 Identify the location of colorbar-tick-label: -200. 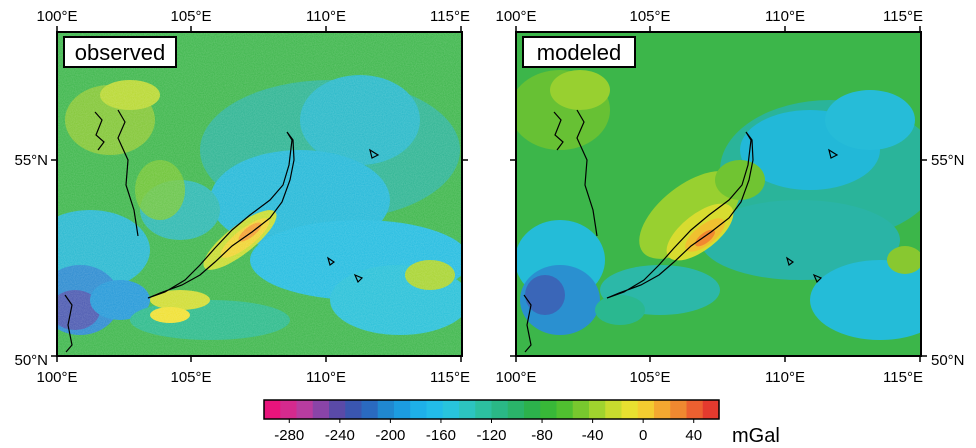
(390, 435).